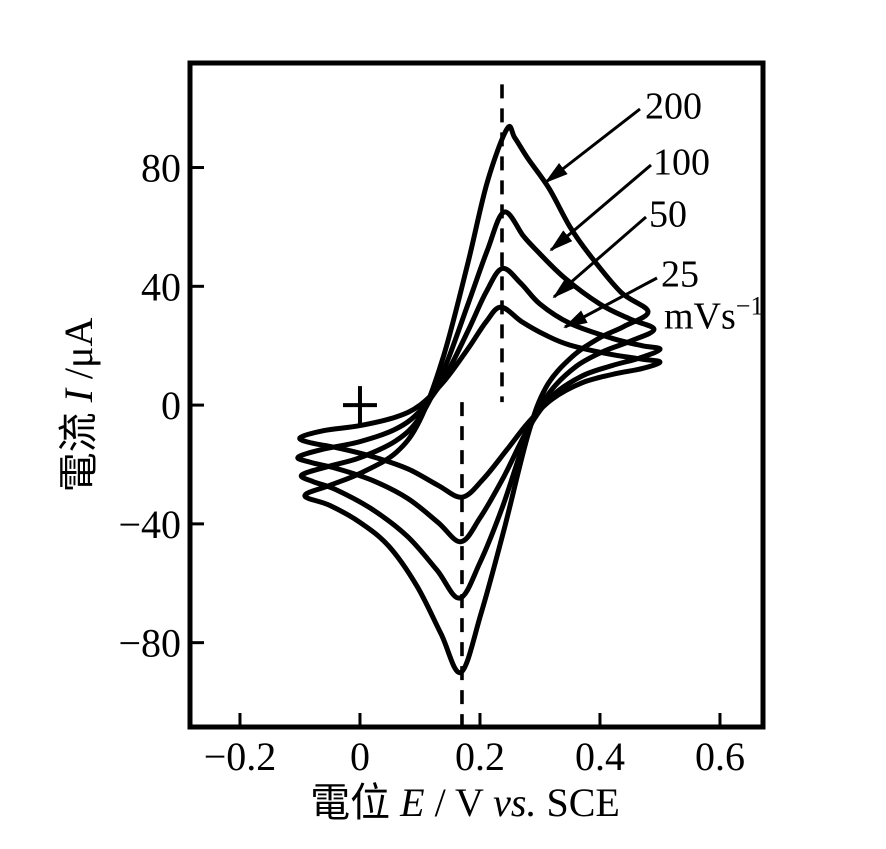 Image resolution: width=886 pixels, height=849 pixels. What do you see at coordinates (78, 395) in the screenshot?
I see `axis-title-part: I` at bounding box center [78, 395].